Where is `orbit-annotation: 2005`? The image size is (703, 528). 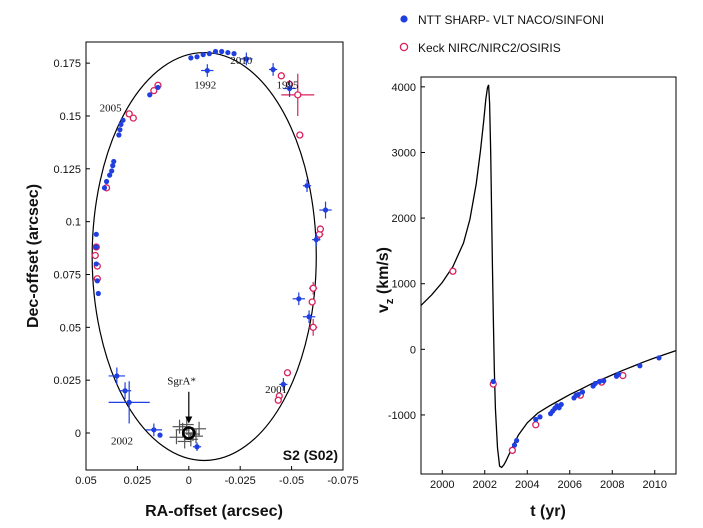 orbit-annotation: 2005 is located at coordinates (111, 109).